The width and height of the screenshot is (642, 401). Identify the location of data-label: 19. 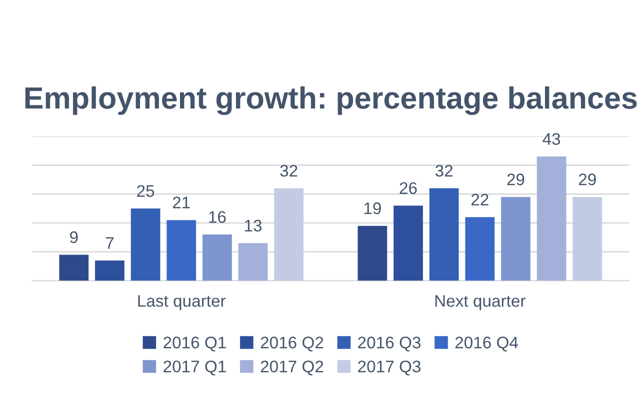
(372, 208).